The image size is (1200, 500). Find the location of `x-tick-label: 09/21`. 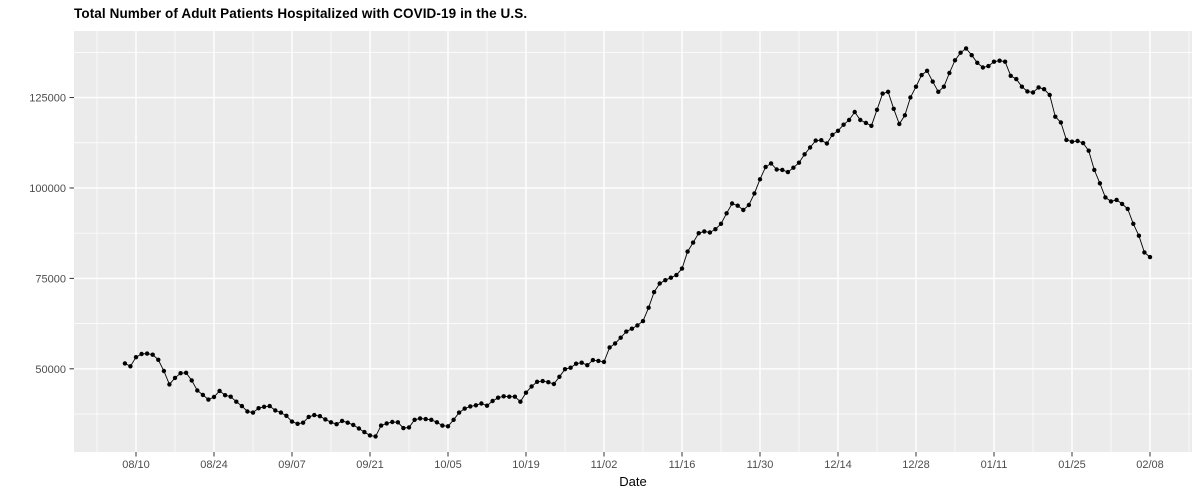

x-tick-label: 09/21 is located at coordinates (370, 465).